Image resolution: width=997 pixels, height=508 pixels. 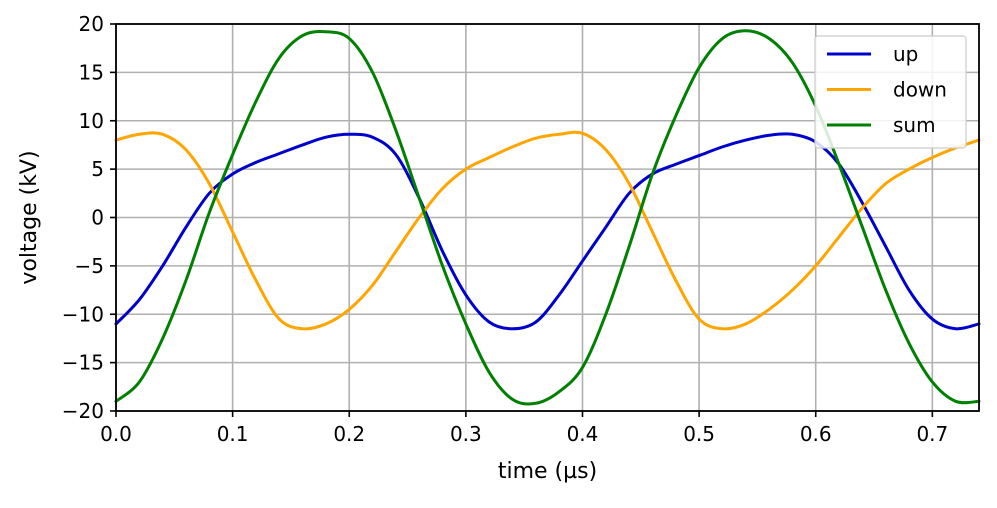 What do you see at coordinates (920, 90) in the screenshot?
I see `legend-label-down: down` at bounding box center [920, 90].